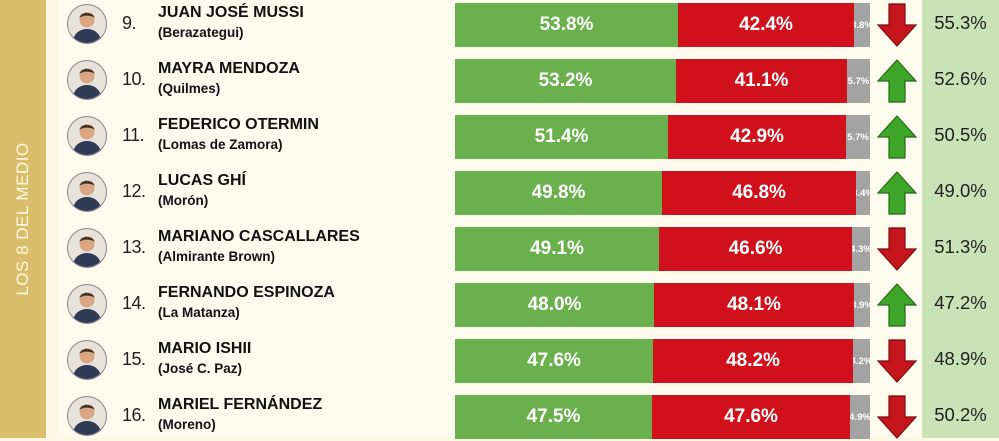 This screenshot has width=999, height=441. Describe the element at coordinates (960, 358) in the screenshot. I see `comparison-value: 48.9%` at that location.